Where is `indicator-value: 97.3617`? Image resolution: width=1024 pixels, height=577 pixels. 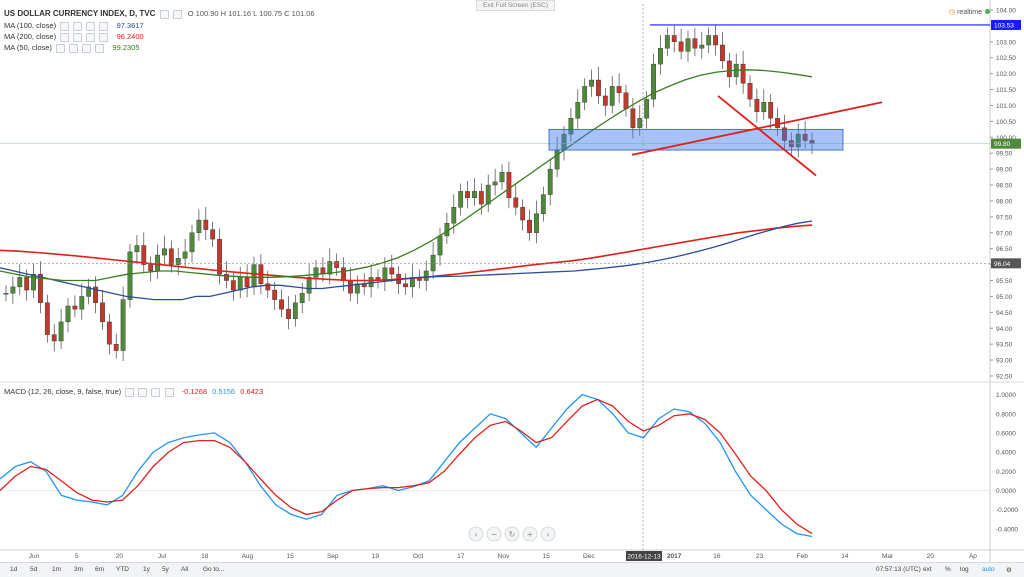
indicator-value: 97.3617 is located at coordinates (130, 25).